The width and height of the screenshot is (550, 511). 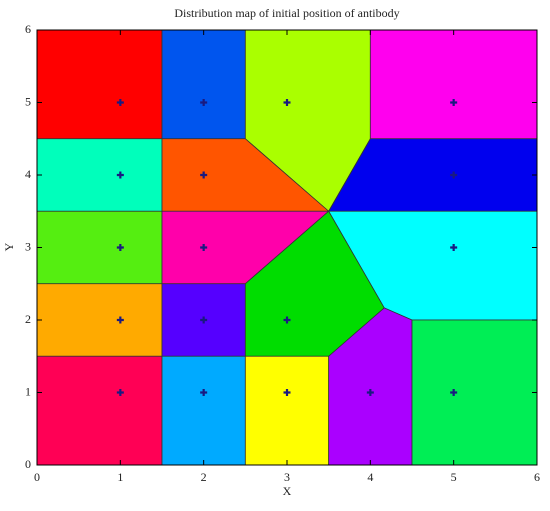 I want to click on y-tick-label: 6, so click(x=28, y=29).